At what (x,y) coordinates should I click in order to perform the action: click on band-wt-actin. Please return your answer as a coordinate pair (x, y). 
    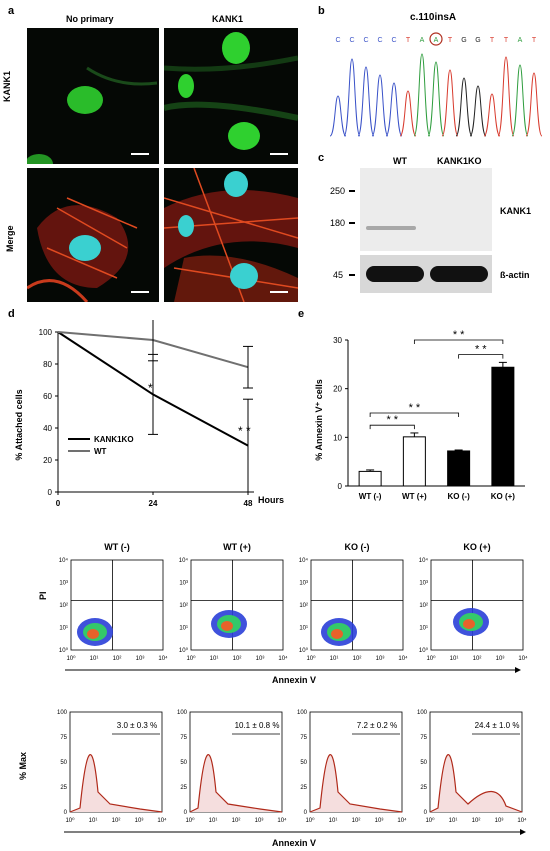
    Looking at the image, I should click on (395, 274).